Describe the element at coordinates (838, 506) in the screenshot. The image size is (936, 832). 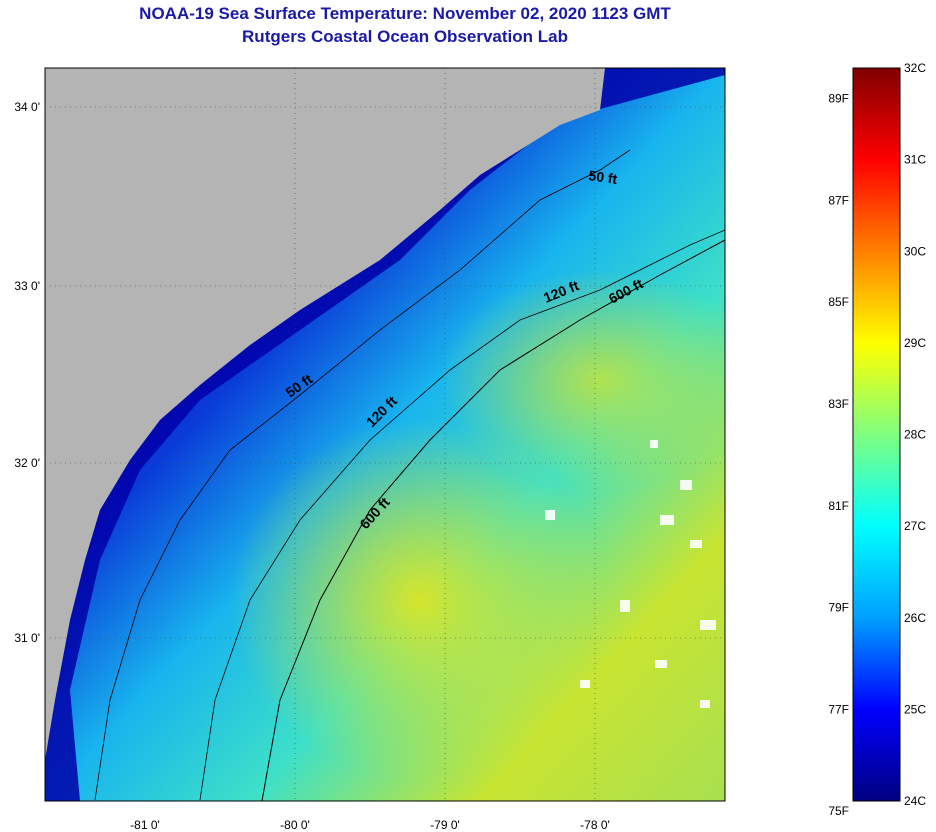
I see `colorbar-f-label: 81F` at that location.